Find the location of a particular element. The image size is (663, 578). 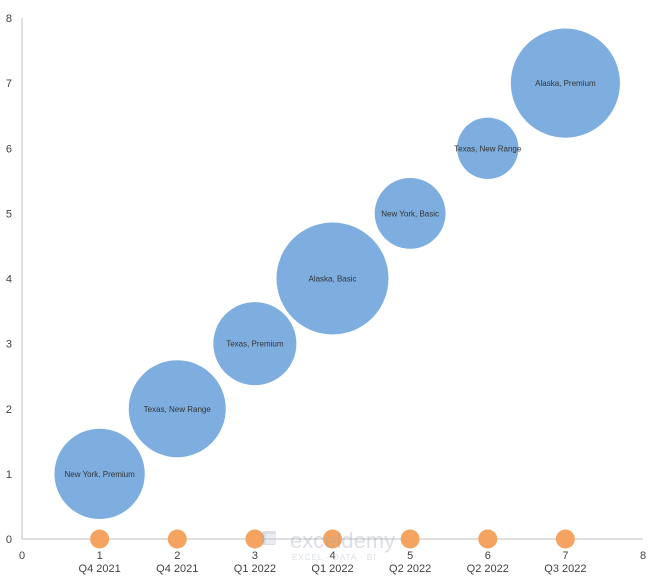

bubble-label: Alaska, Premium is located at coordinates (565, 83).